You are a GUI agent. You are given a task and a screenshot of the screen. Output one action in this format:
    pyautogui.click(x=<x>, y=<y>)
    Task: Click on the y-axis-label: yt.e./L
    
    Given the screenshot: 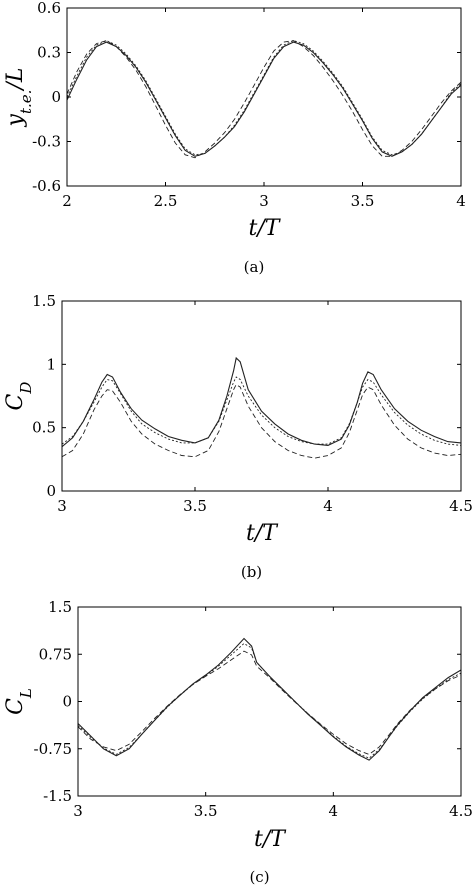 What is the action you would take?
    pyautogui.click(x=19, y=98)
    